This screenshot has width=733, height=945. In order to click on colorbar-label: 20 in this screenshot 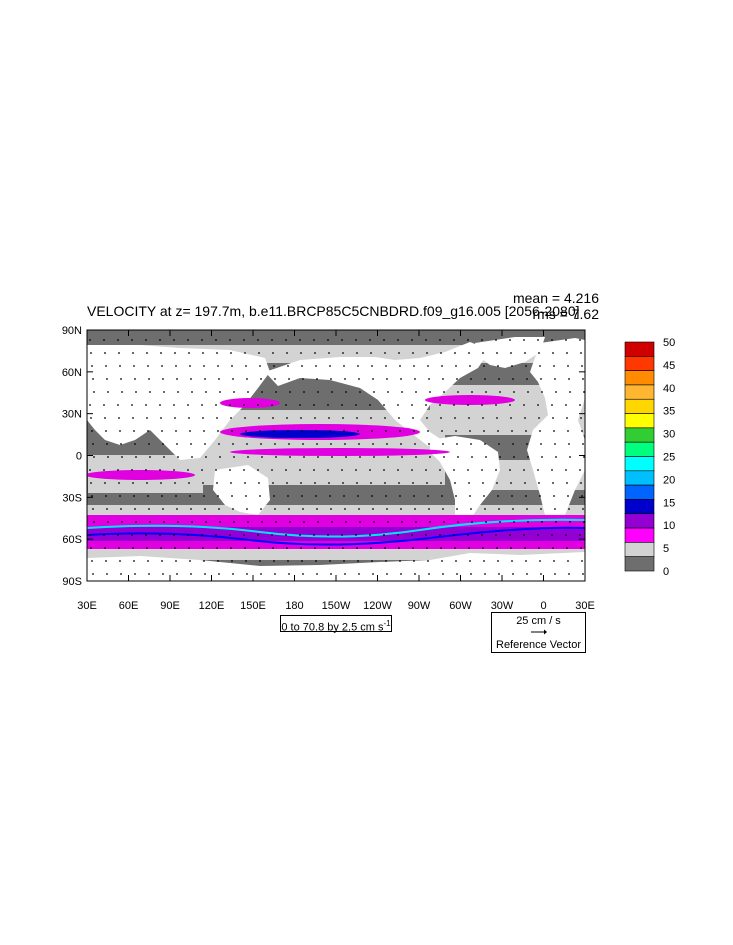, I will do `click(669, 480)`.